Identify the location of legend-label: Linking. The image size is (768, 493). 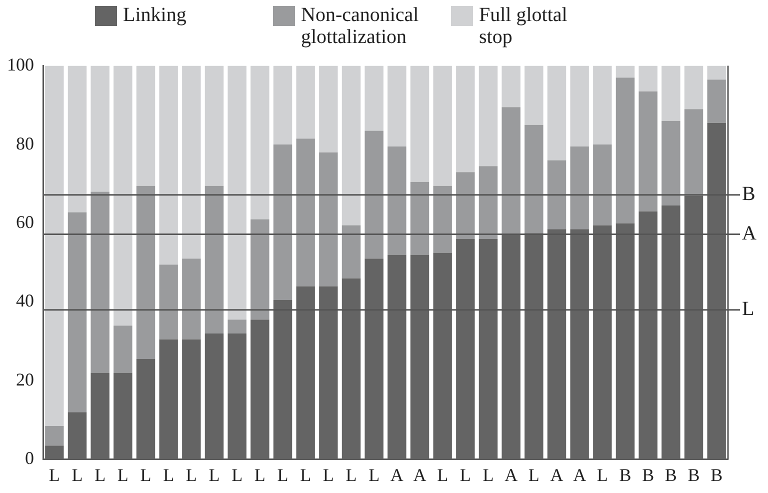
(154, 15).